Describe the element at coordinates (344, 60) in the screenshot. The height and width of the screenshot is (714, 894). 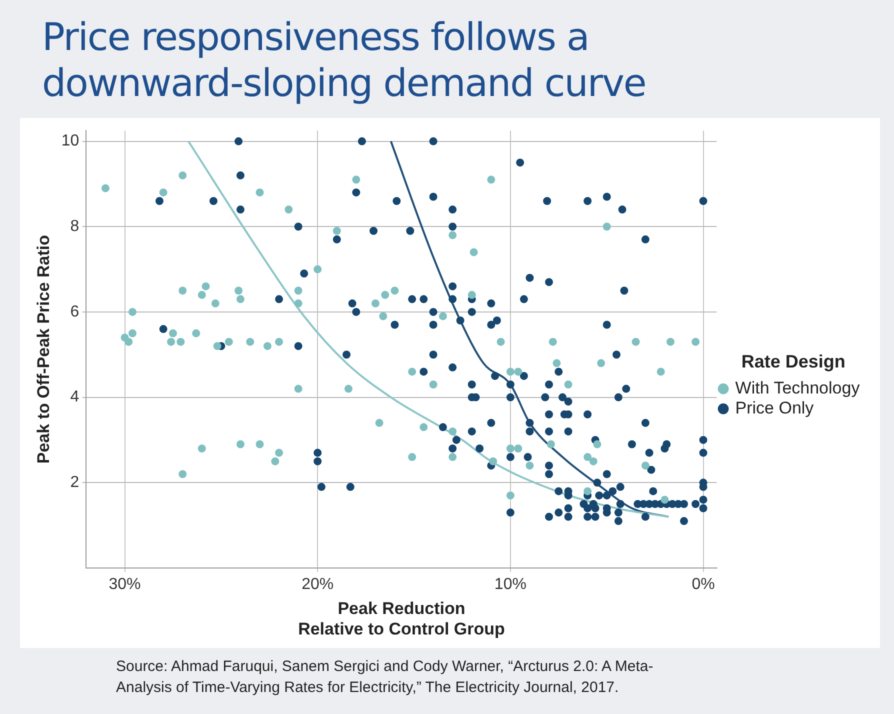
I see `chart-title: Price responsiveness follows a downward-sloping demand curve` at that location.